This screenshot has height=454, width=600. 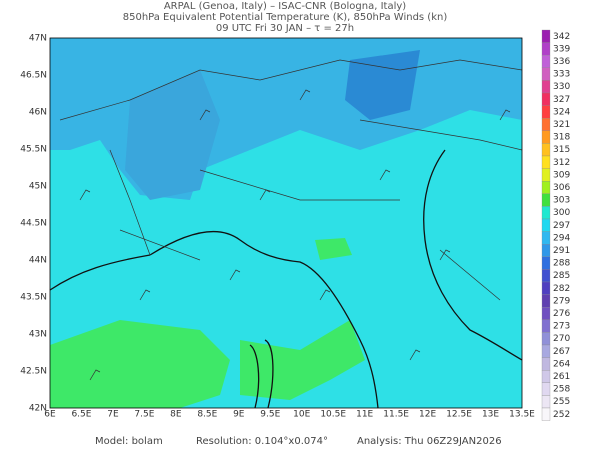 What do you see at coordinates (33, 150) in the screenshot?
I see `lat-tick-label: 45.5N` at bounding box center [33, 150].